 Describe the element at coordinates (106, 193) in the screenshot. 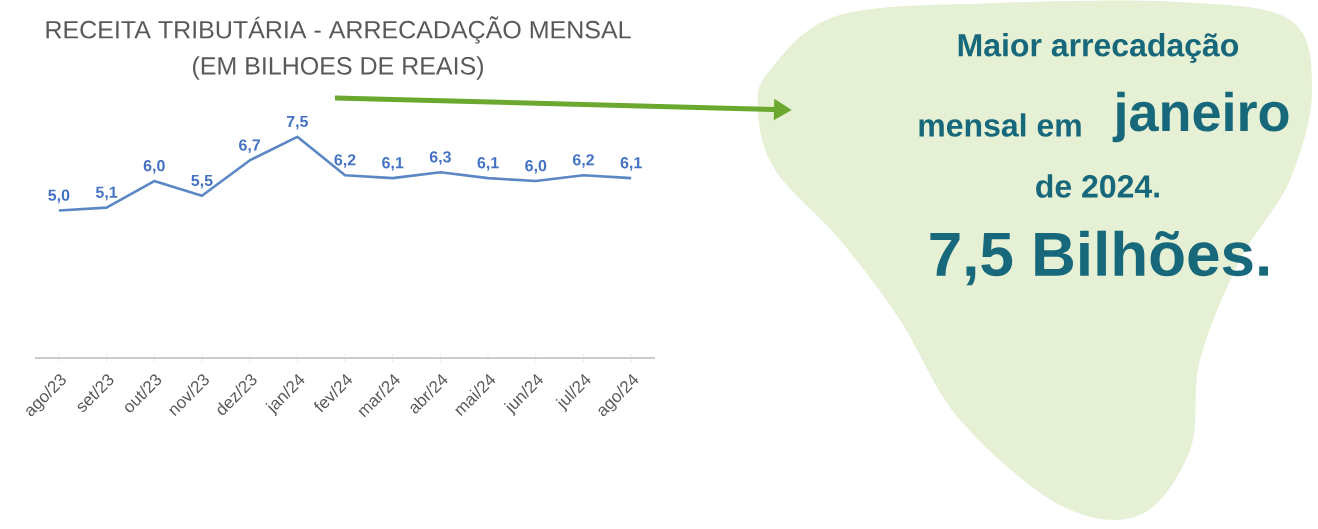

I see `data-label: 5,1` at that location.